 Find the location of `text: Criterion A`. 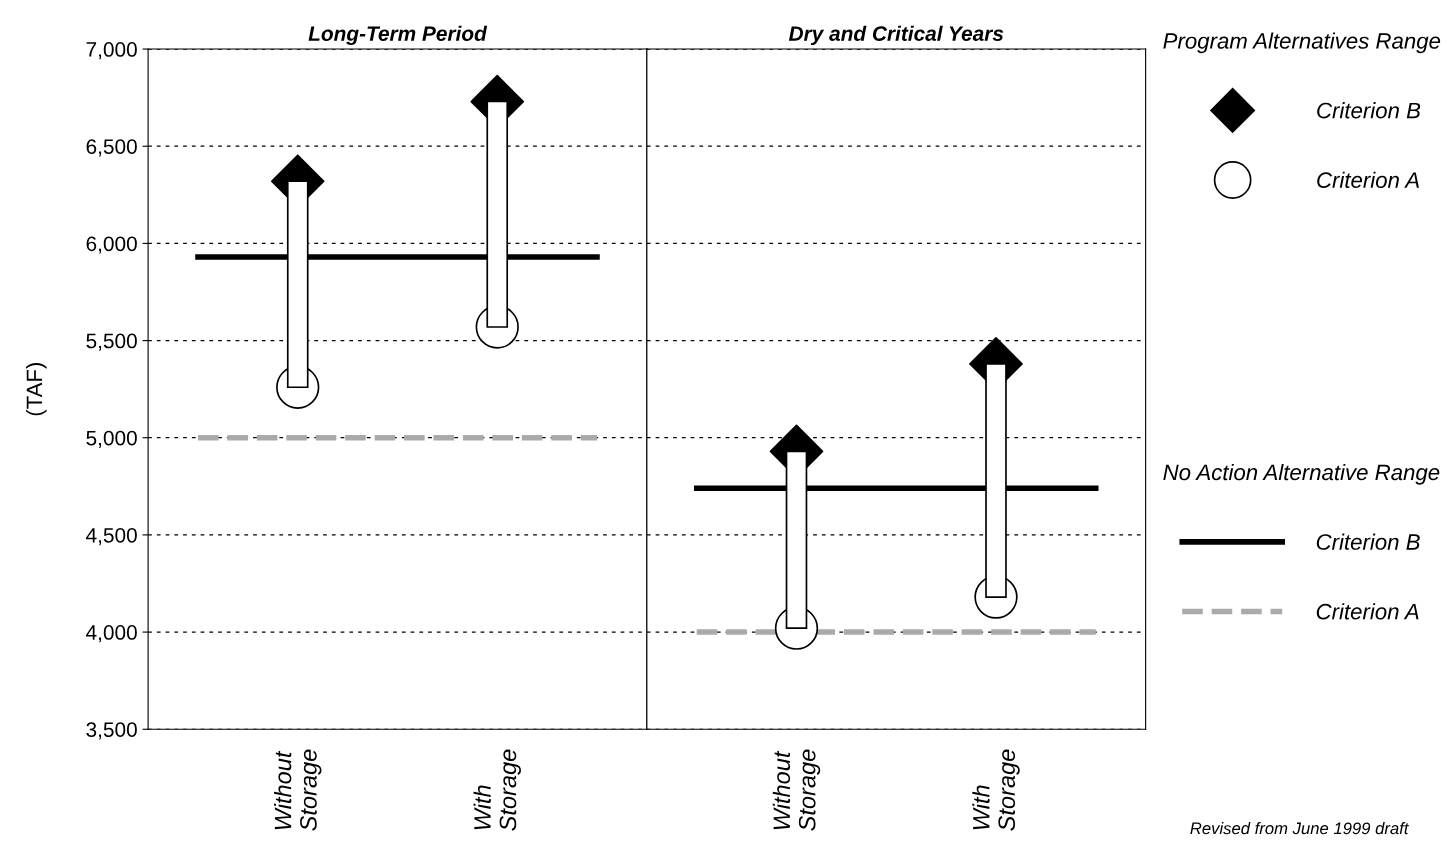

text: Criterion A is located at coordinates (1368, 180).